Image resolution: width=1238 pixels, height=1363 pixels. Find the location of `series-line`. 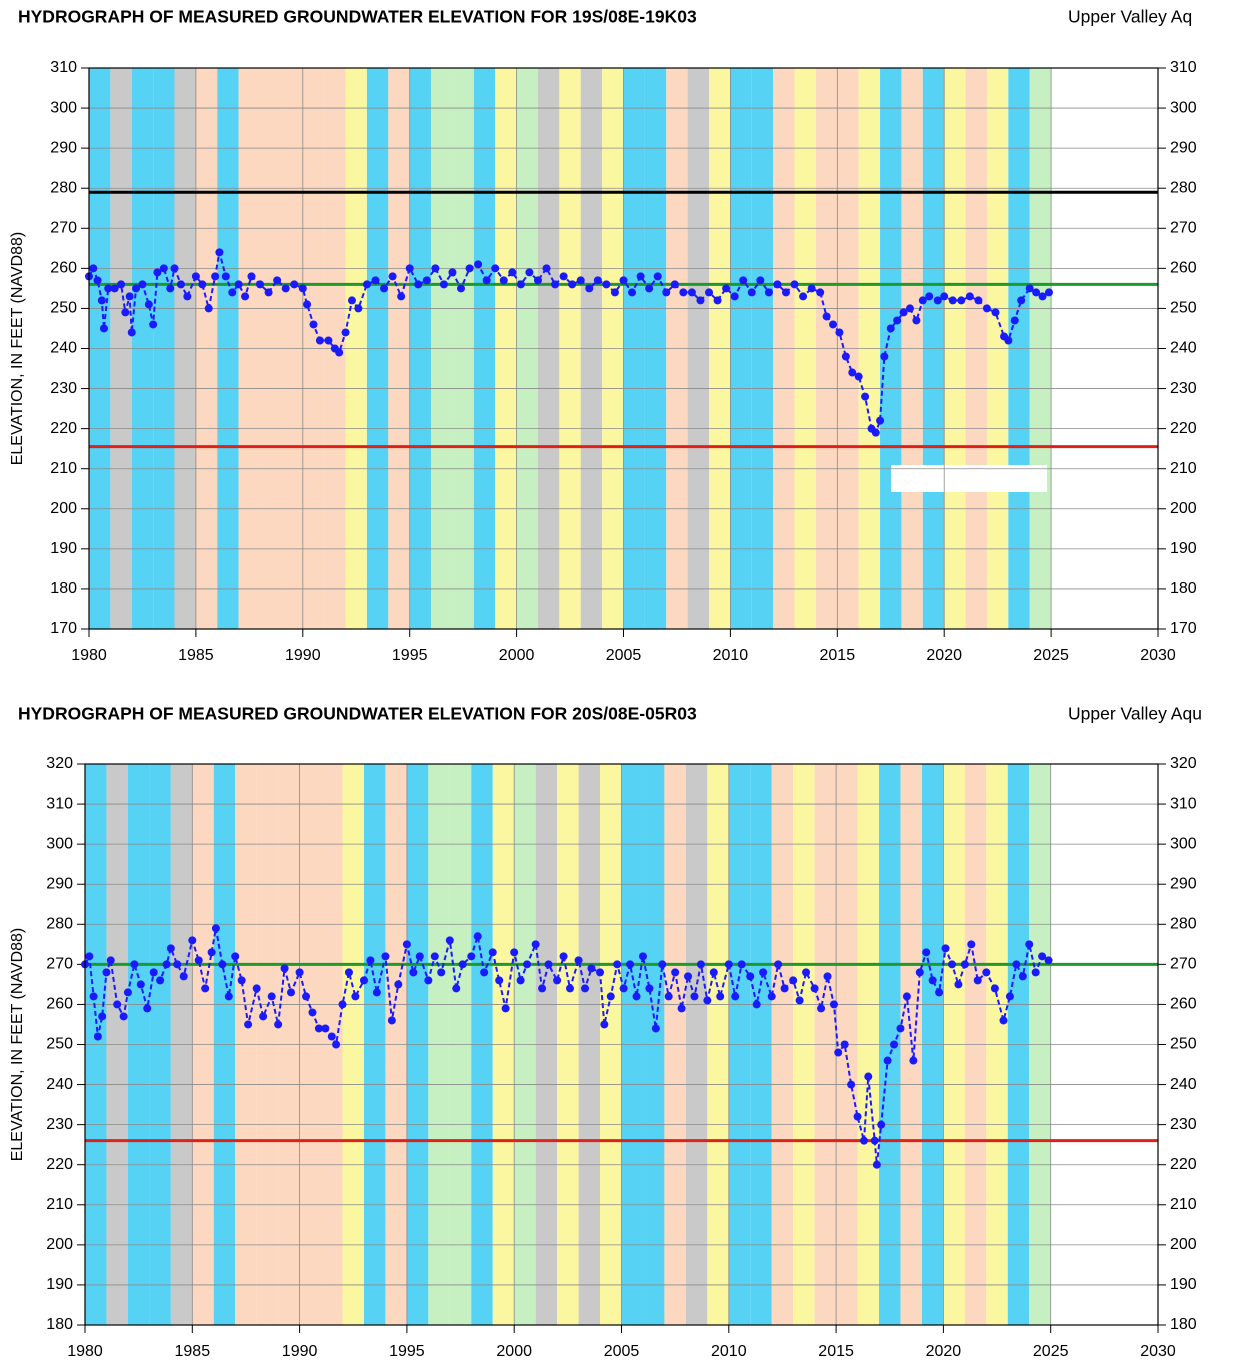

series-line is located at coordinates (569, 343).